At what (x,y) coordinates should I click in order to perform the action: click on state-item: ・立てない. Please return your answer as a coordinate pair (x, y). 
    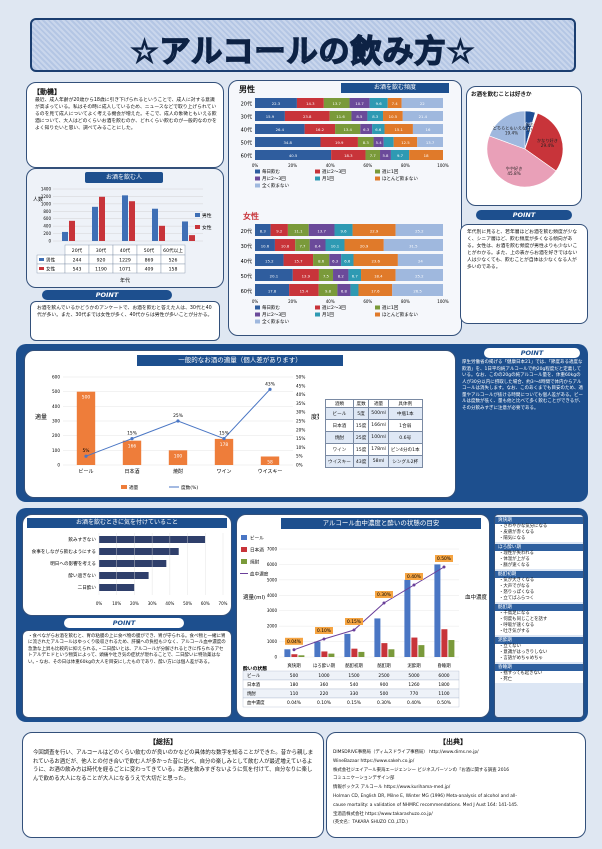
    Looking at the image, I should click on (539, 647).